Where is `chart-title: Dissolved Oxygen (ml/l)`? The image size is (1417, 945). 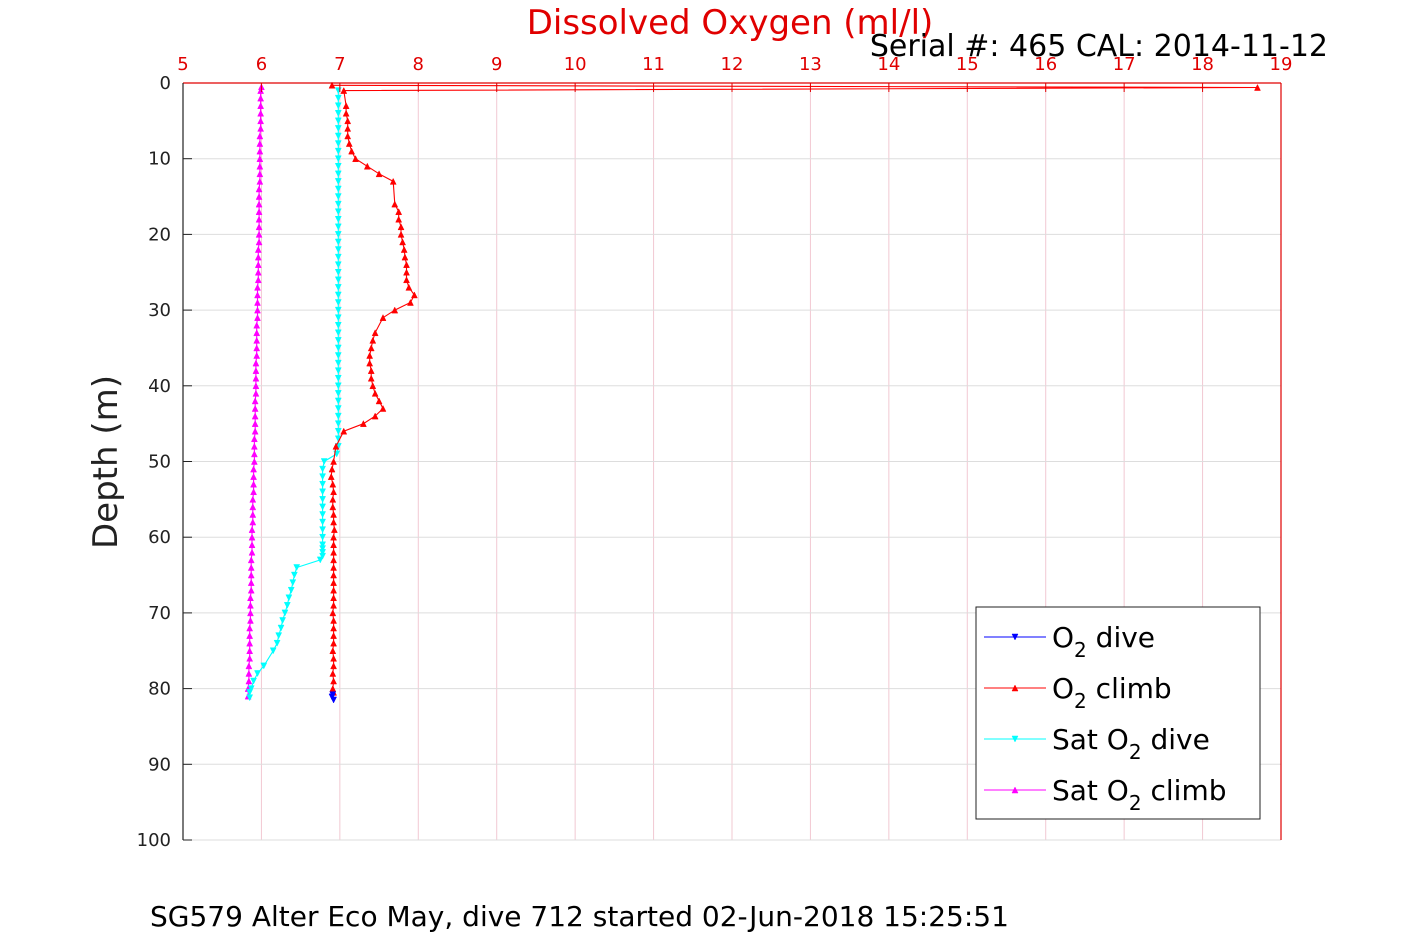
chart-title: Dissolved Oxygen (ml/l) is located at coordinates (730, 23).